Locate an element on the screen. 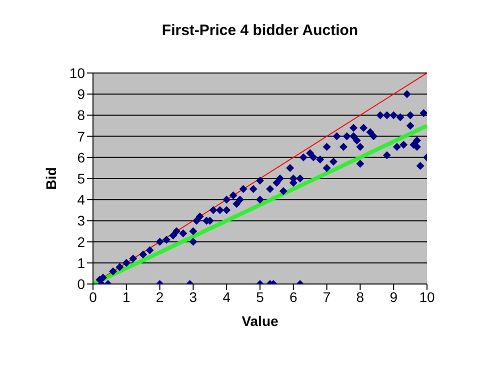  x-tick-label: 10 is located at coordinates (427, 296).